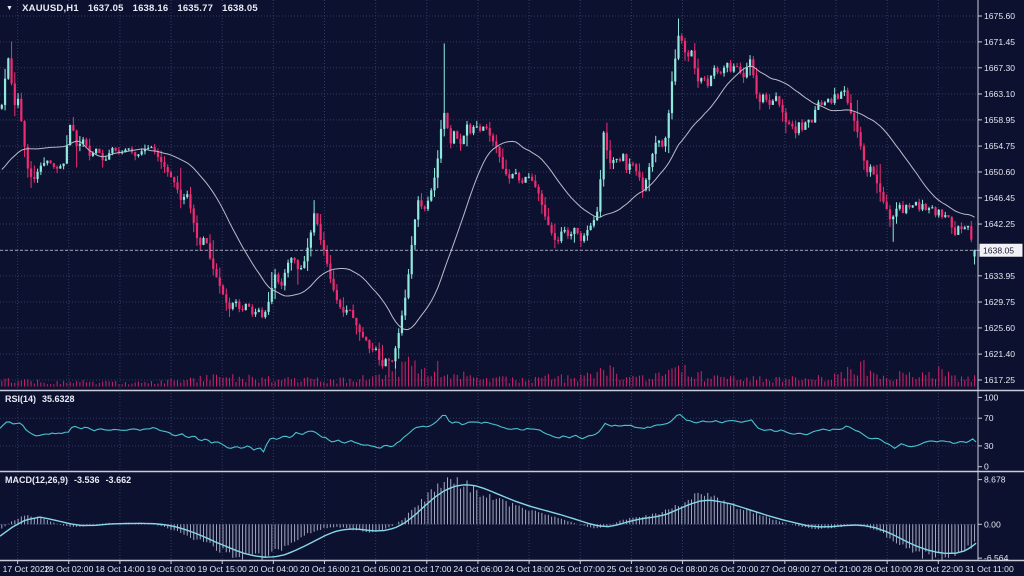 The height and width of the screenshot is (576, 1024). What do you see at coordinates (488, 433) in the screenshot?
I see `rsi-line` at bounding box center [488, 433].